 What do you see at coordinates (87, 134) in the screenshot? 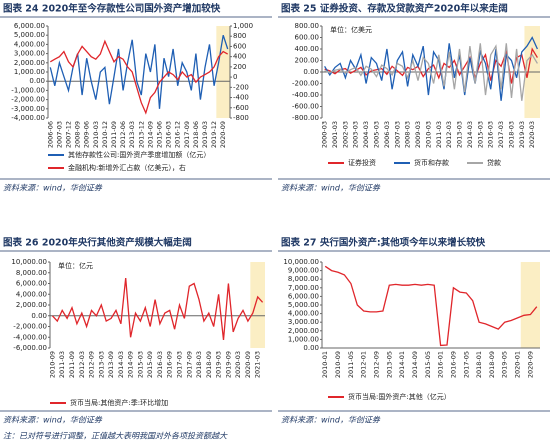
I see `x-tick-label: 2009-06` at bounding box center [87, 134].